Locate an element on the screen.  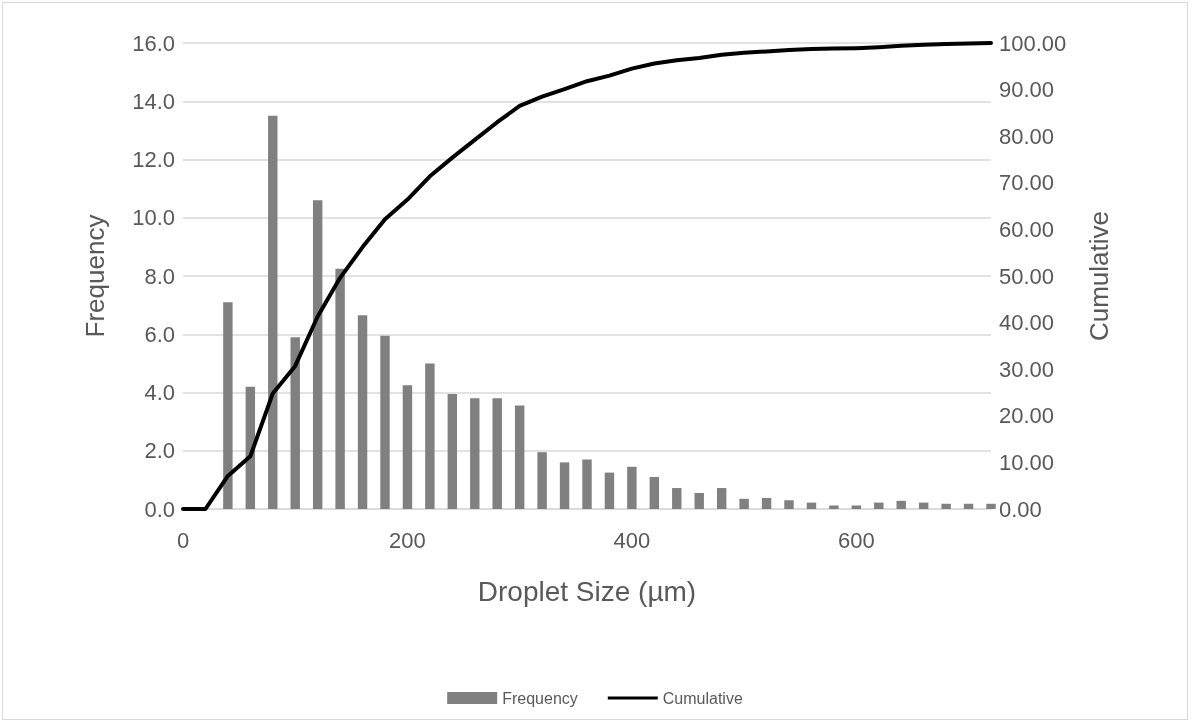
y2-tick-label: 50.00 is located at coordinates (1027, 276).